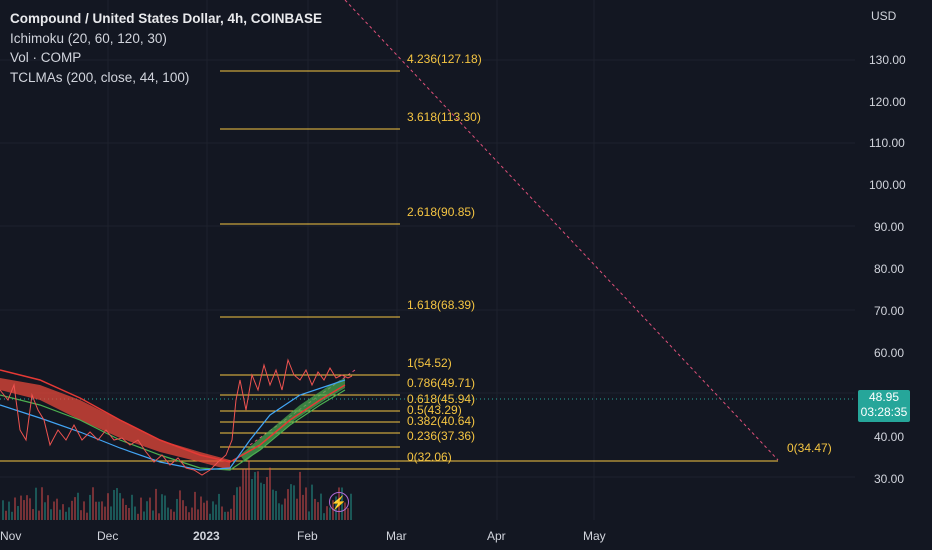 The image size is (932, 550). Describe the element at coordinates (434, 410) in the screenshot. I see `fib-label: 0.5(43.29)` at that location.